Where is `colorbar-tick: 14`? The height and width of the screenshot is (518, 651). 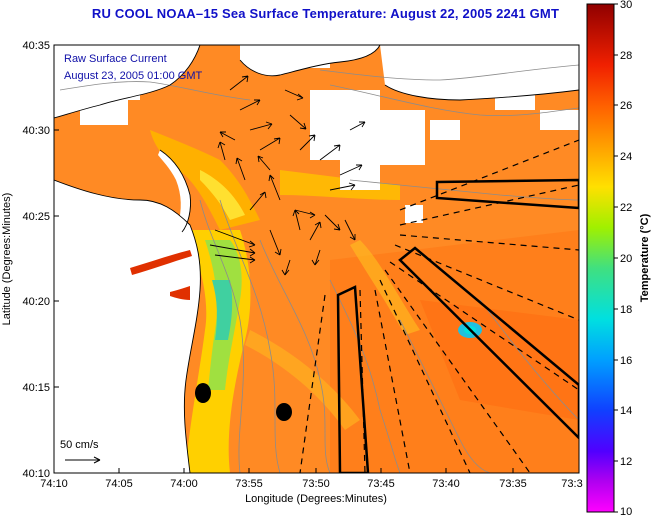 colorbar-tick: 14 is located at coordinates (626, 411).